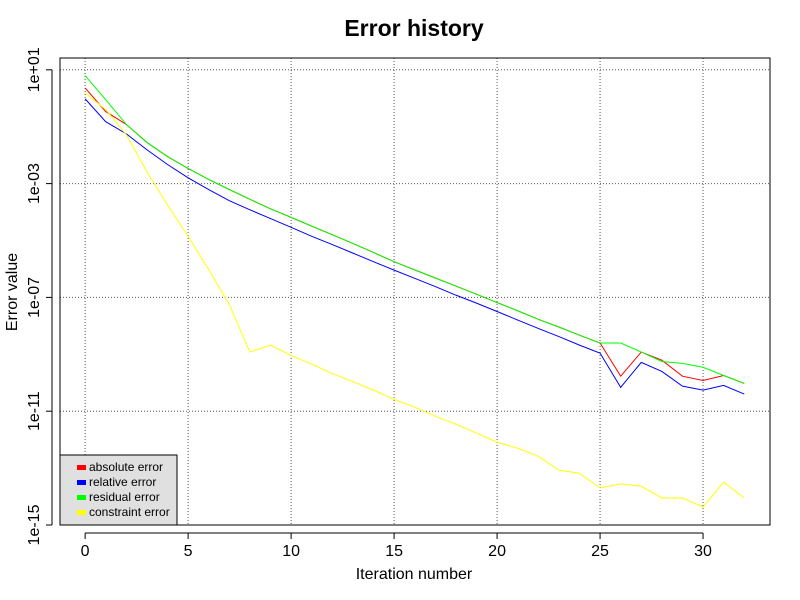 This screenshot has height=600, width=800. What do you see at coordinates (291, 551) in the screenshot?
I see `x-tick-label: 10` at bounding box center [291, 551].